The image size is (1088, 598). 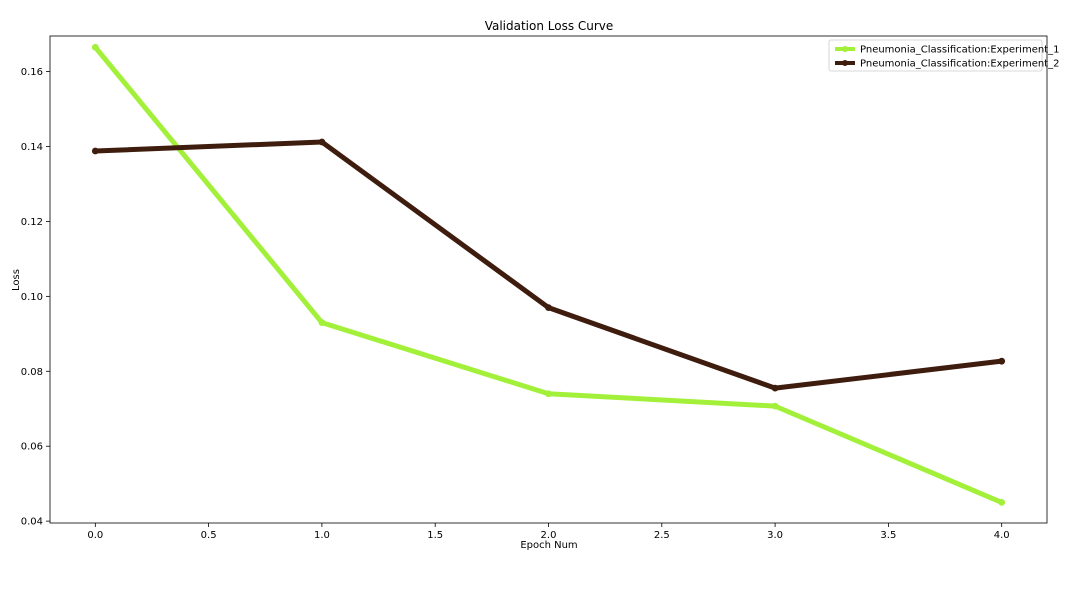 I want to click on y-tick-label: 0.04, so click(x=32, y=522).